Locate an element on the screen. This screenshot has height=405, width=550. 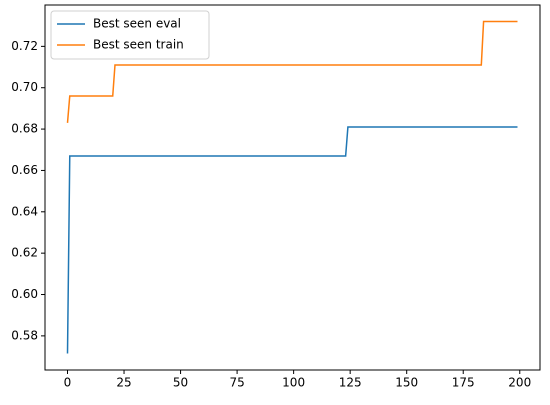
x-tick-label: 150 is located at coordinates (406, 383).